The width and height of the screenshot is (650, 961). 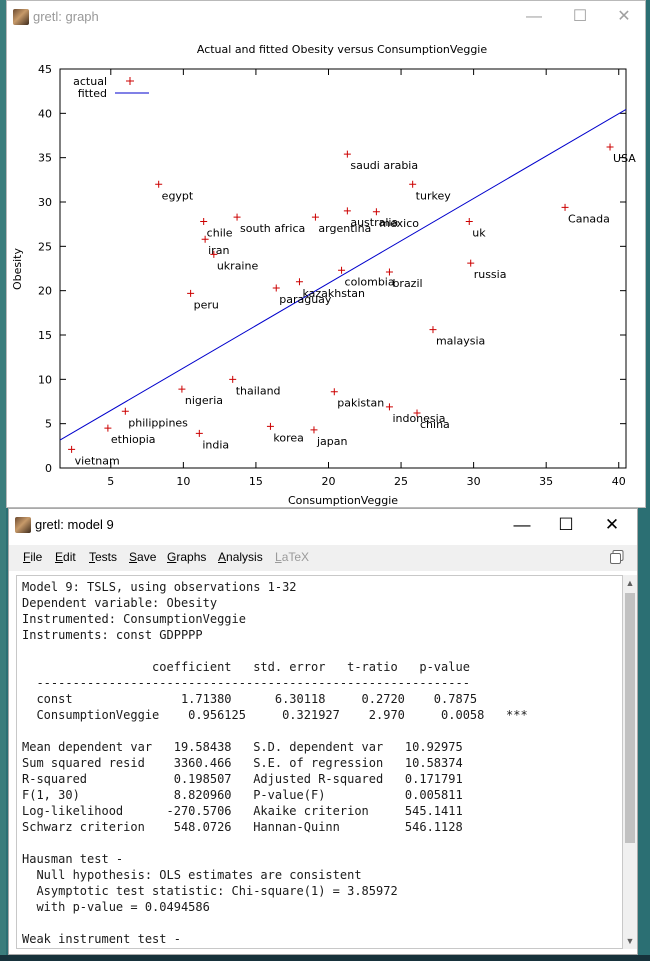 What do you see at coordinates (292, 557) in the screenshot?
I see `menu-latex: LaTeX` at bounding box center [292, 557].